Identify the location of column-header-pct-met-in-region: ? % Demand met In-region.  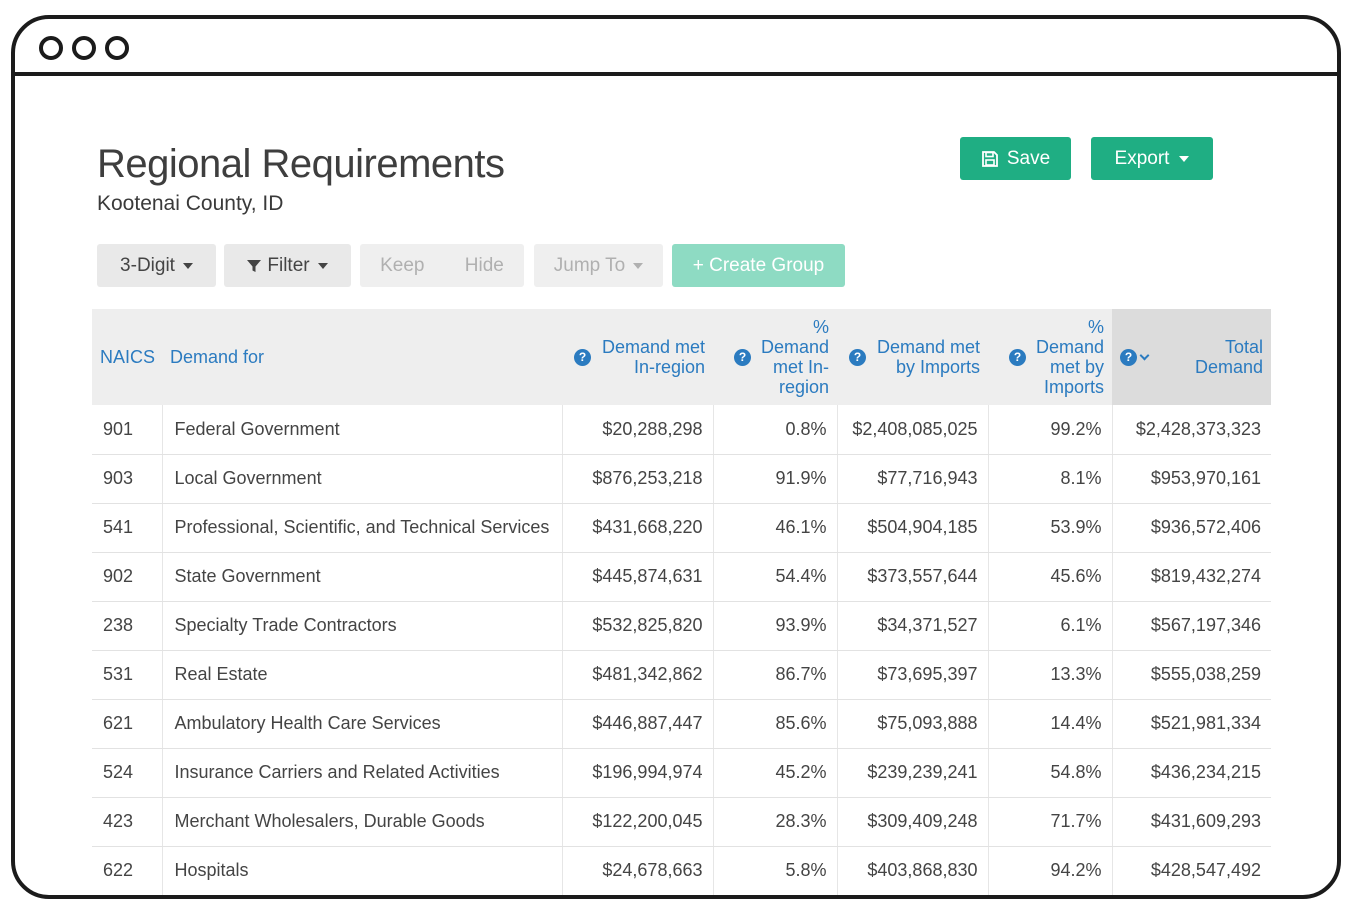
(775, 357).